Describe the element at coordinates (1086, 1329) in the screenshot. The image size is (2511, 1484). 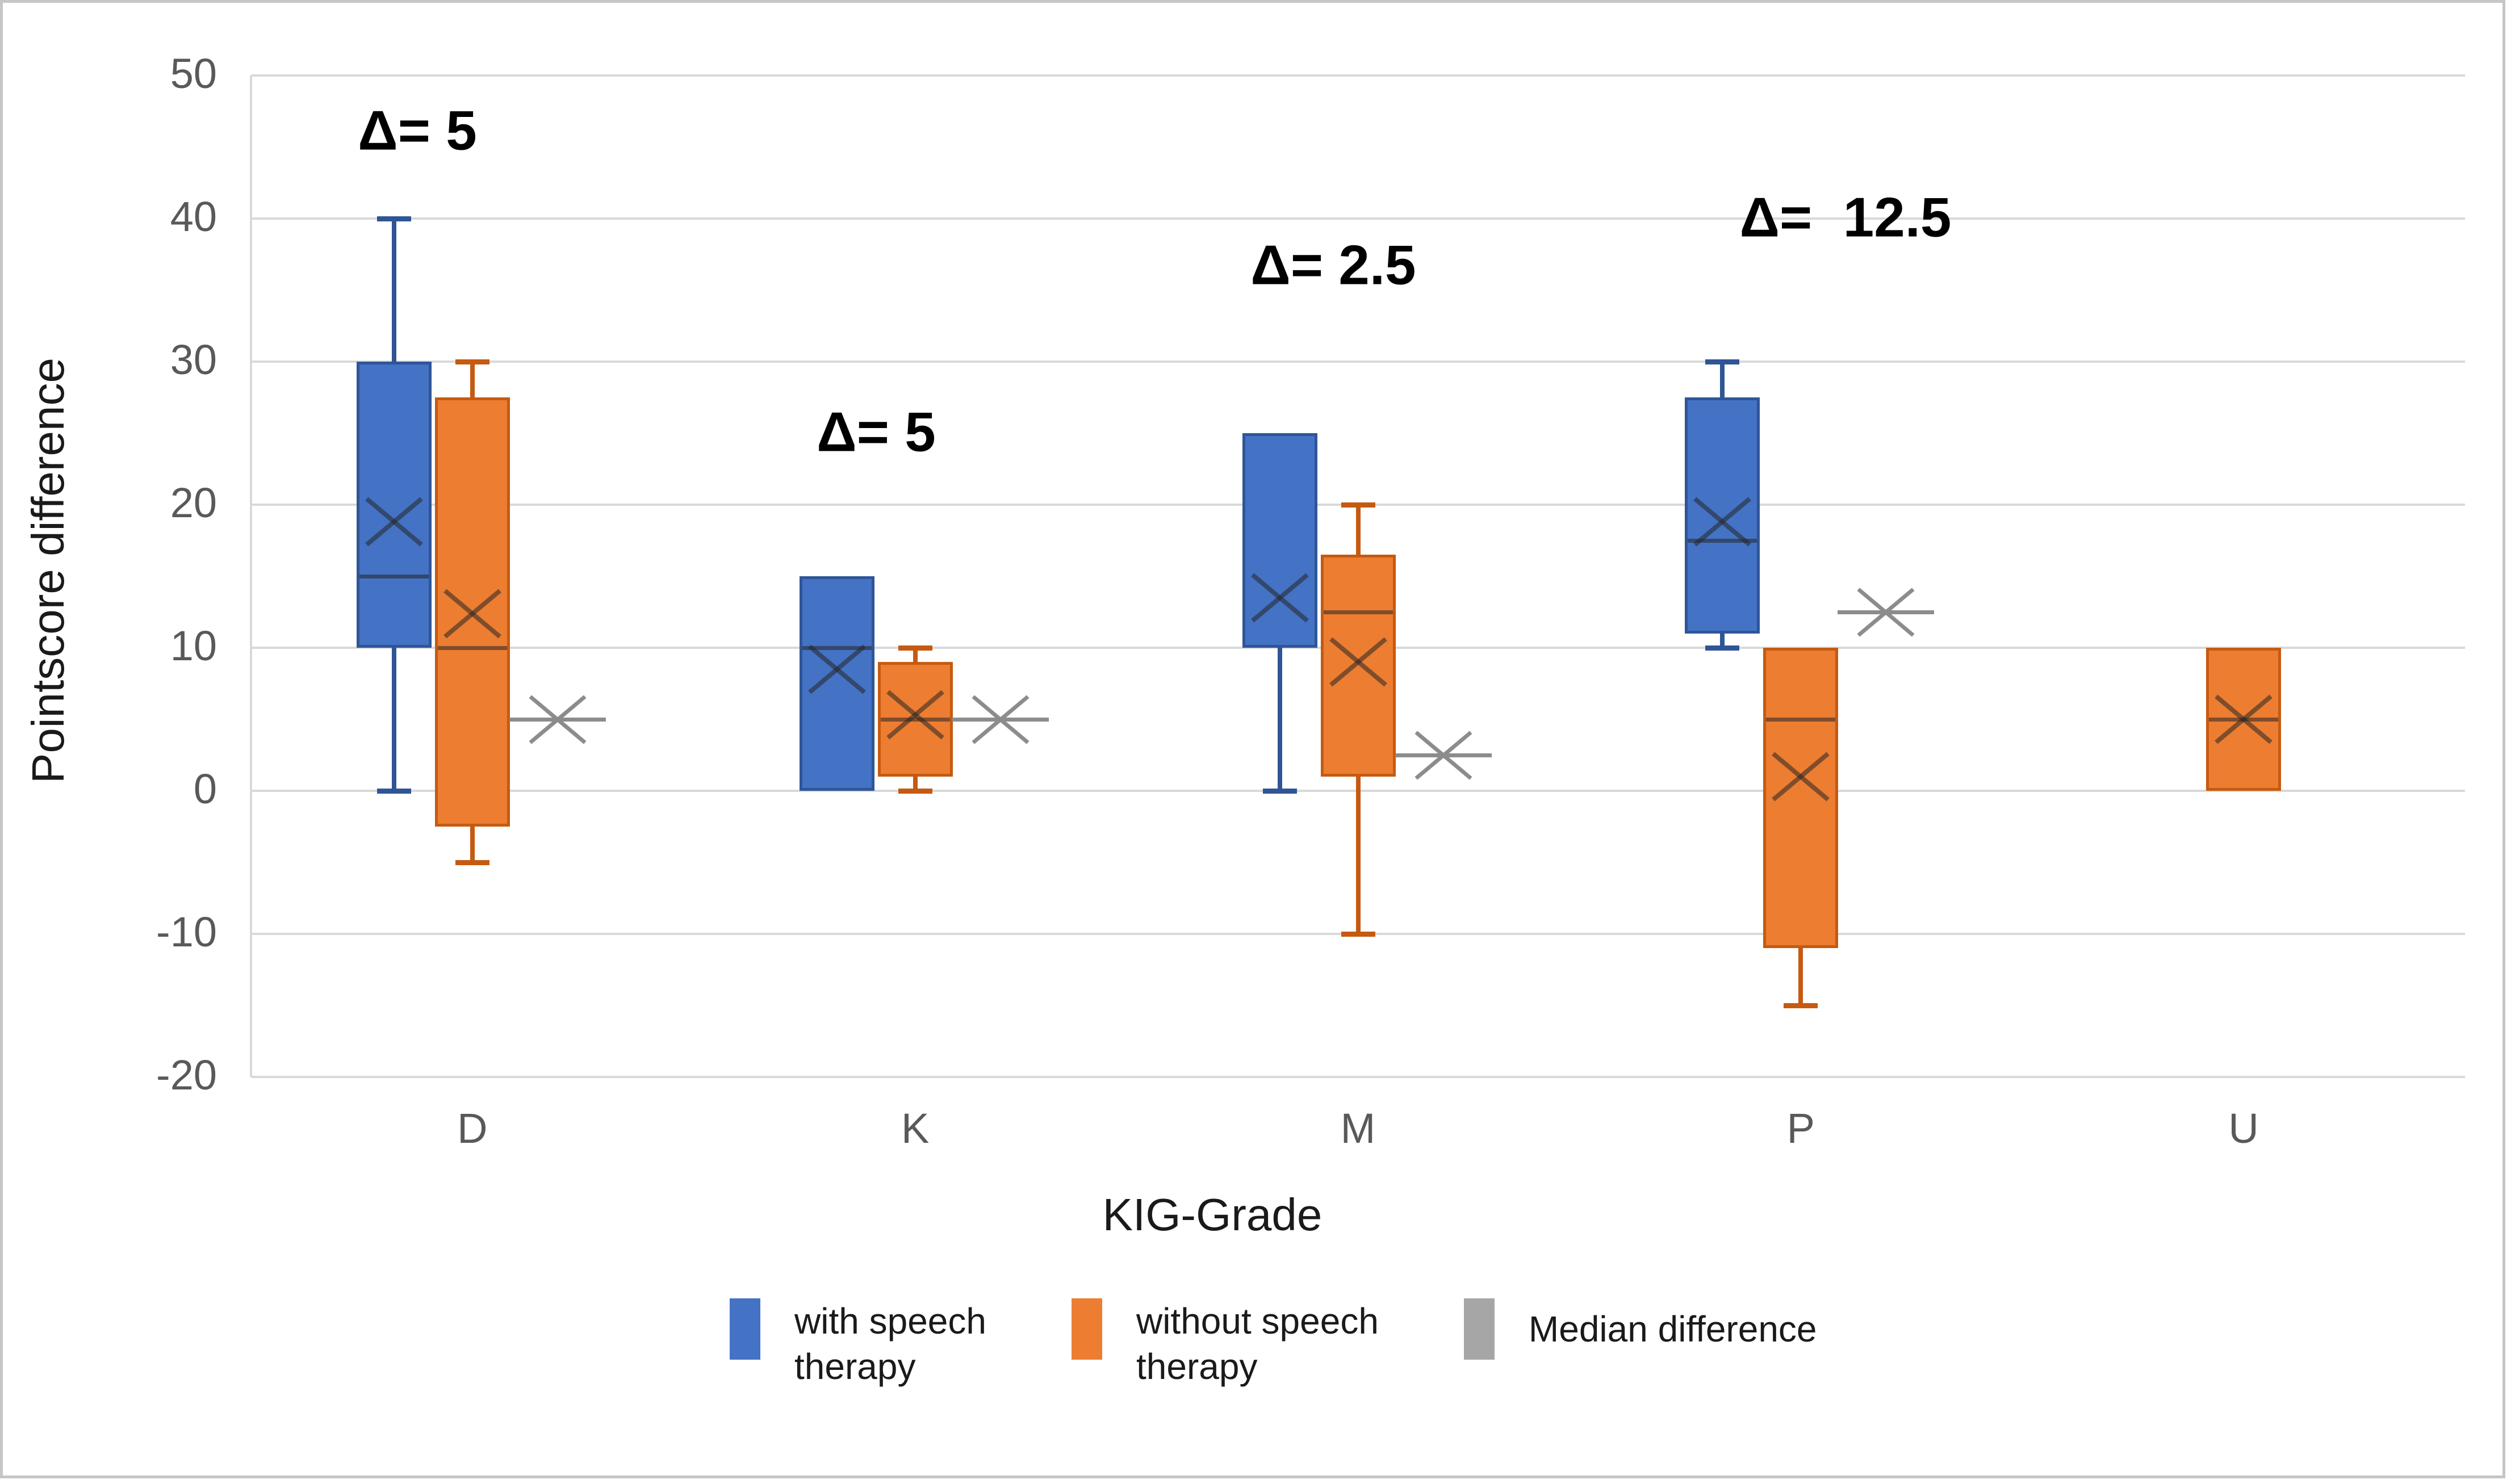
I see `orange-box-swatch` at that location.